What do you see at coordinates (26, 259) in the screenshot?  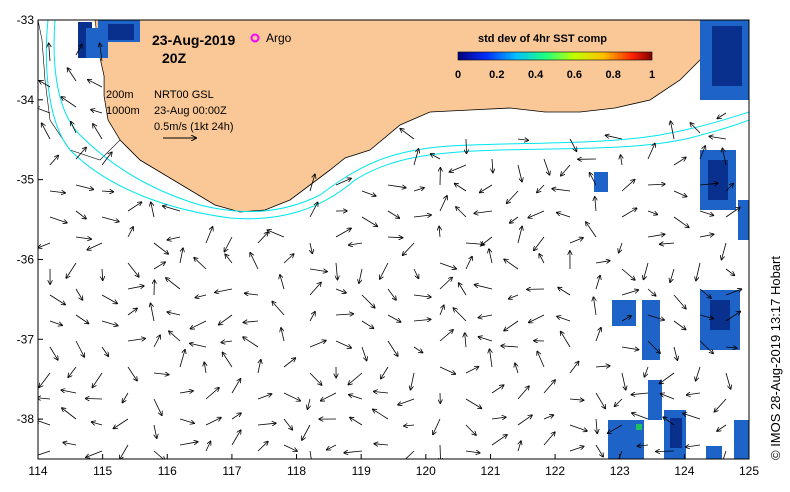 I see `y-tick-label: -36` at bounding box center [26, 259].